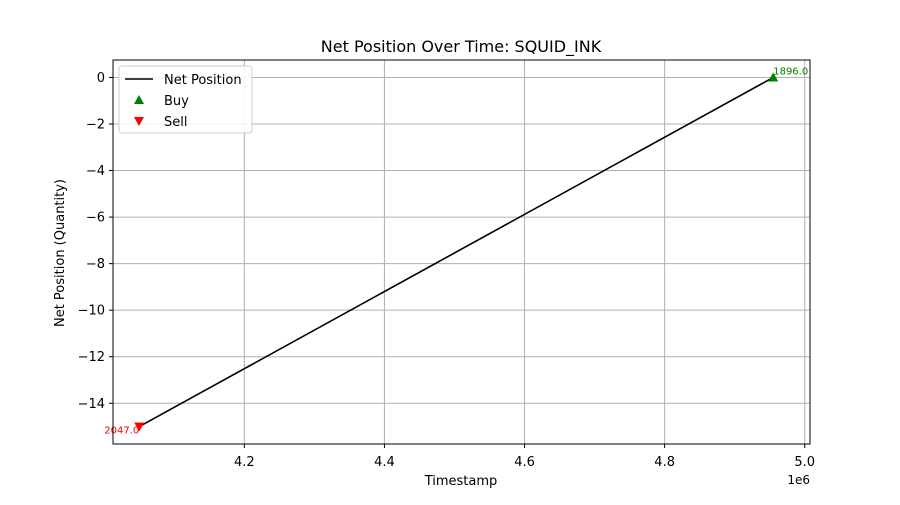 Image resolution: width=900 pixels, height=505 pixels. I want to click on x-axis-offset-label: 1e6, so click(798, 480).